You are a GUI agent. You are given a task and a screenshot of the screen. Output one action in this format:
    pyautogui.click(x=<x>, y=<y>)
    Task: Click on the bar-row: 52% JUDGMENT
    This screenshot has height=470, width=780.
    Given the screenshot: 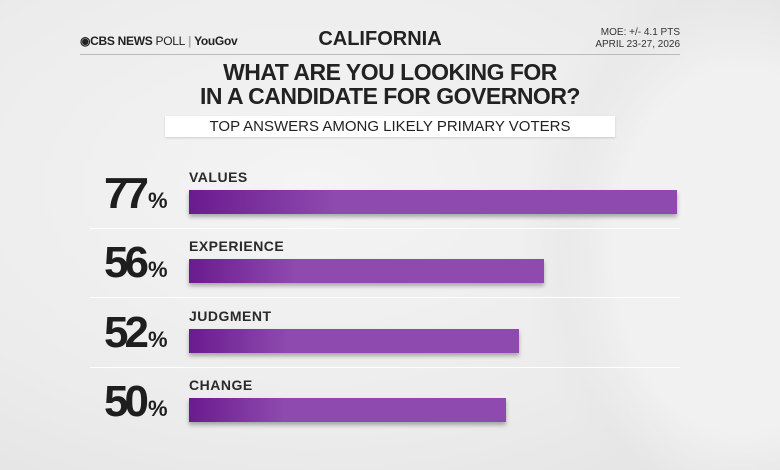 What is the action you would take?
    pyautogui.click(x=390, y=338)
    